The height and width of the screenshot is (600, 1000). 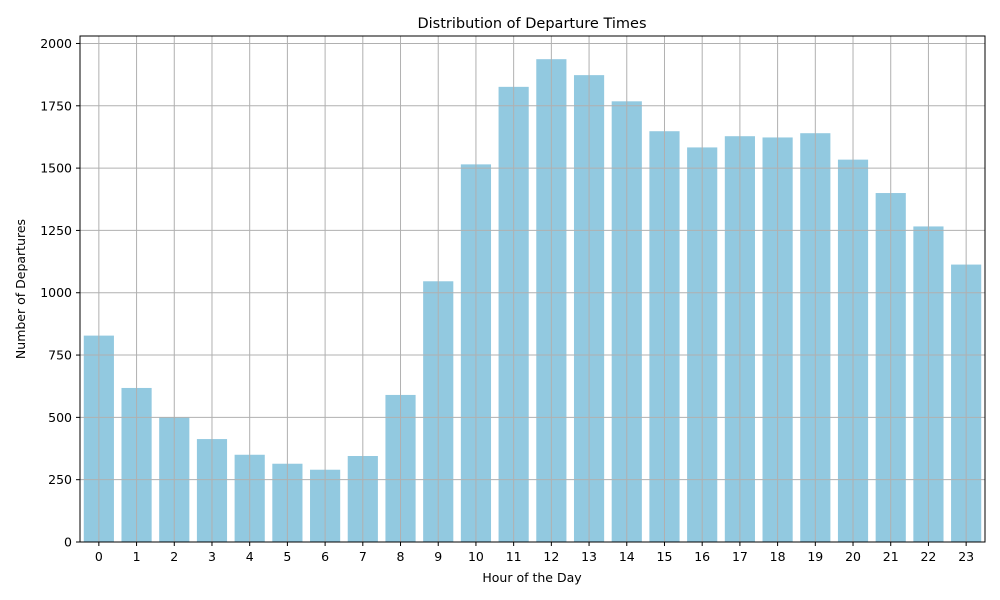 What do you see at coordinates (778, 556) in the screenshot?
I see `x-tick-label: 18` at bounding box center [778, 556].